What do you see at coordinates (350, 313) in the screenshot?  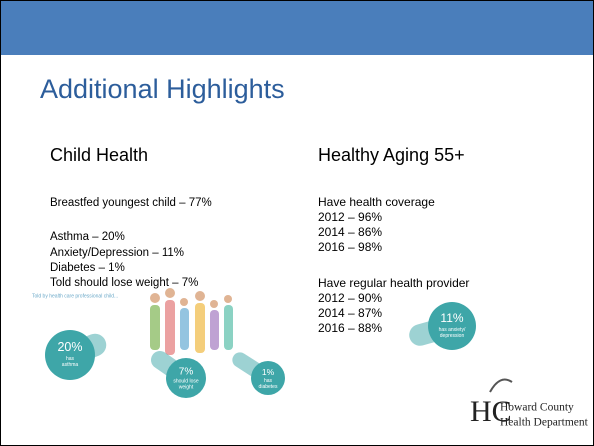 I see `list-item: 2014 – 87%` at bounding box center [350, 313].